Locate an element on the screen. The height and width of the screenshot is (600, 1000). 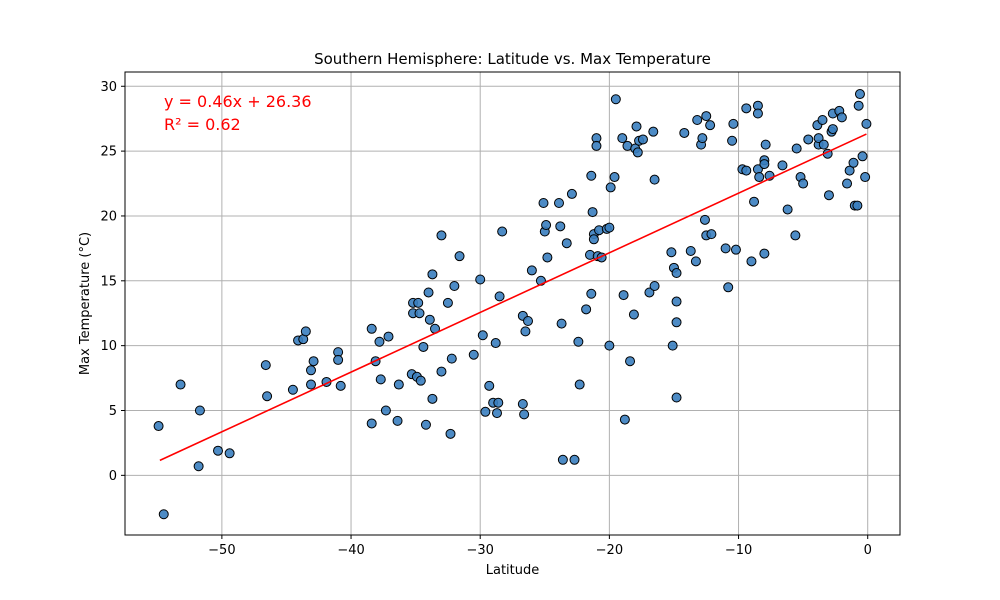
y-tick-label: 0 is located at coordinates (113, 476).